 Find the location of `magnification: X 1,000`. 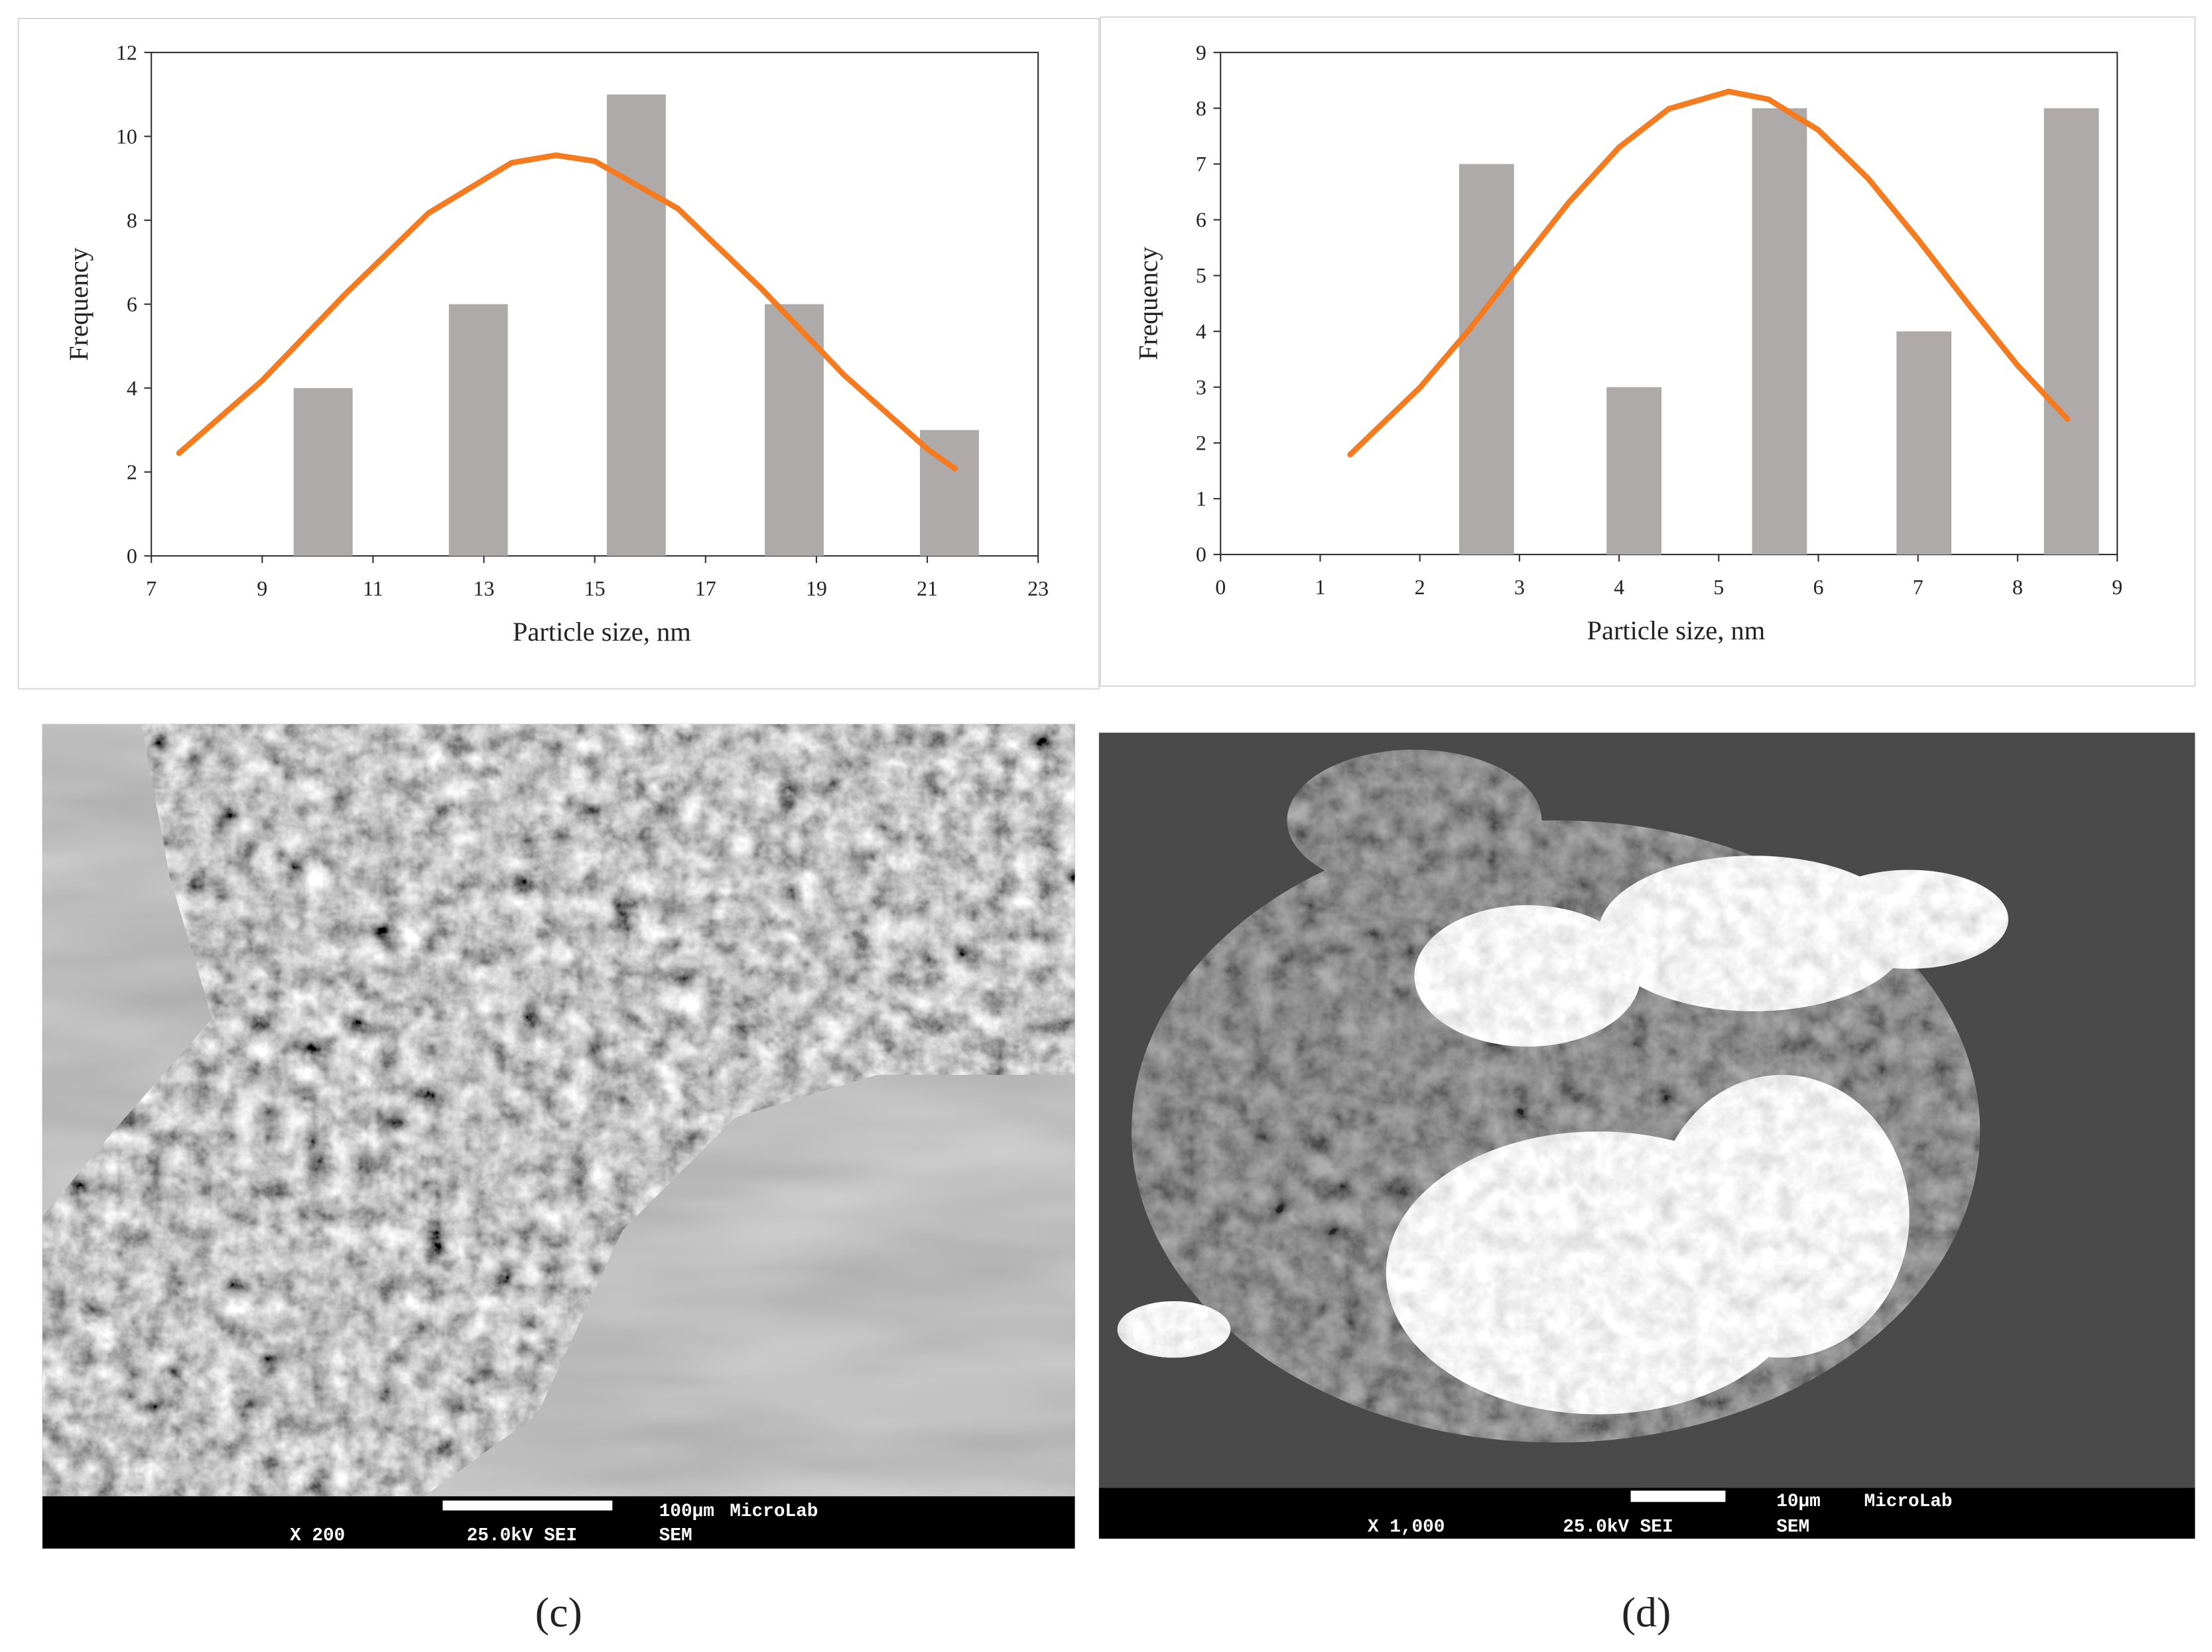

magnification: X 1,000 is located at coordinates (1407, 1527).